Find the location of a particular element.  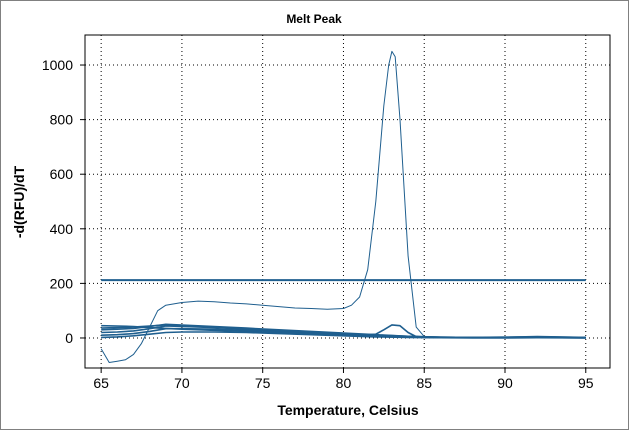

y-tick-label: 0 is located at coordinates (69, 338).